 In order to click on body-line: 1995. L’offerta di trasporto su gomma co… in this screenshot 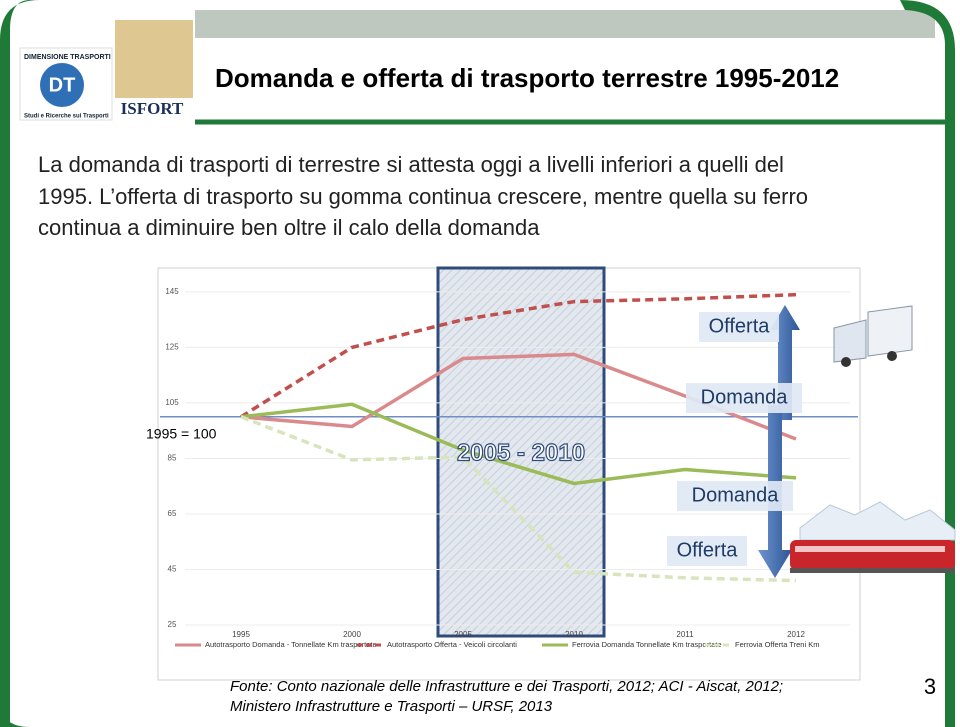, I will do `click(423, 196)`.